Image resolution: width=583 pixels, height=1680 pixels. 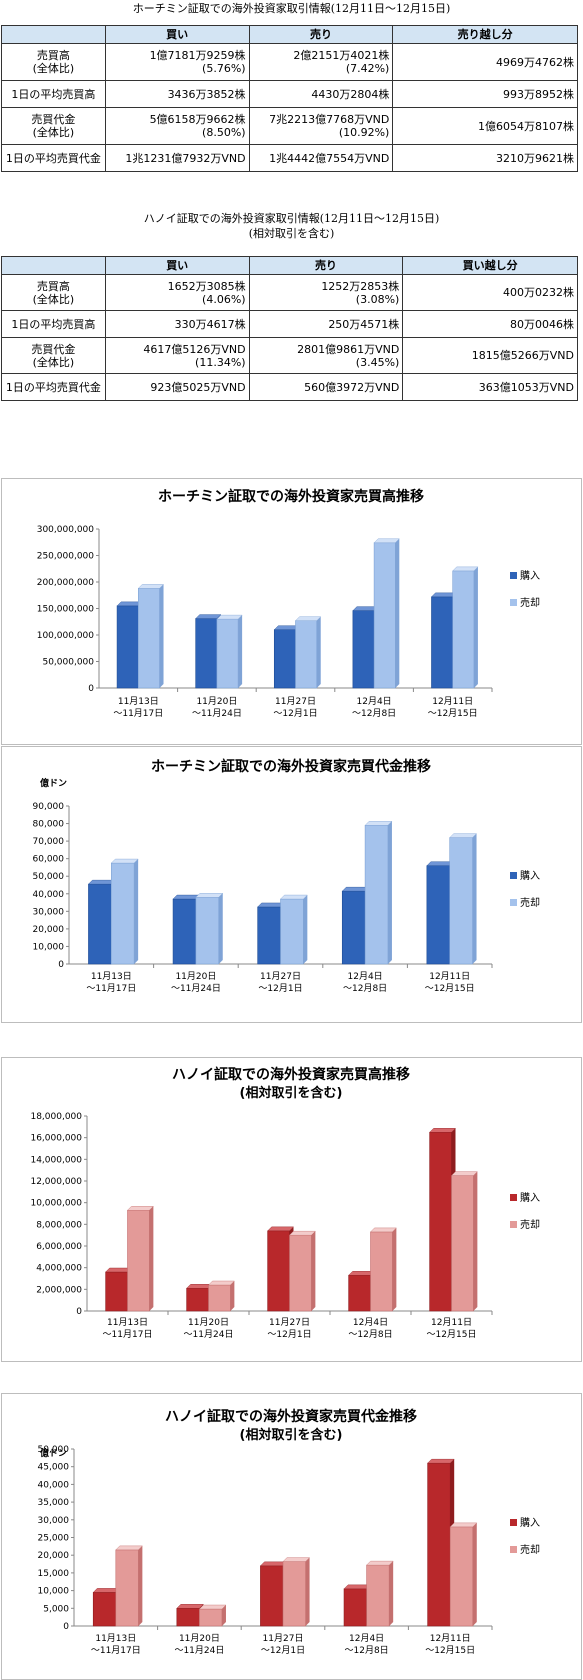 I want to click on y-tick-label: 50,000,000, so click(x=68, y=663).